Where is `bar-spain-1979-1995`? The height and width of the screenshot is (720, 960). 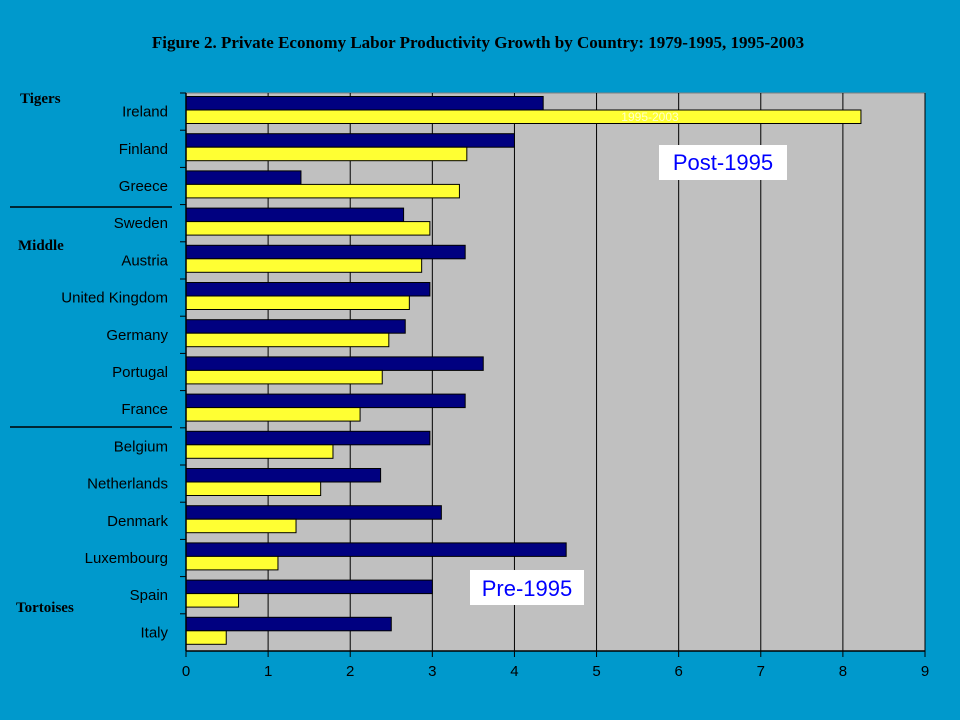
bar-spain-1979-1995 is located at coordinates (309, 587).